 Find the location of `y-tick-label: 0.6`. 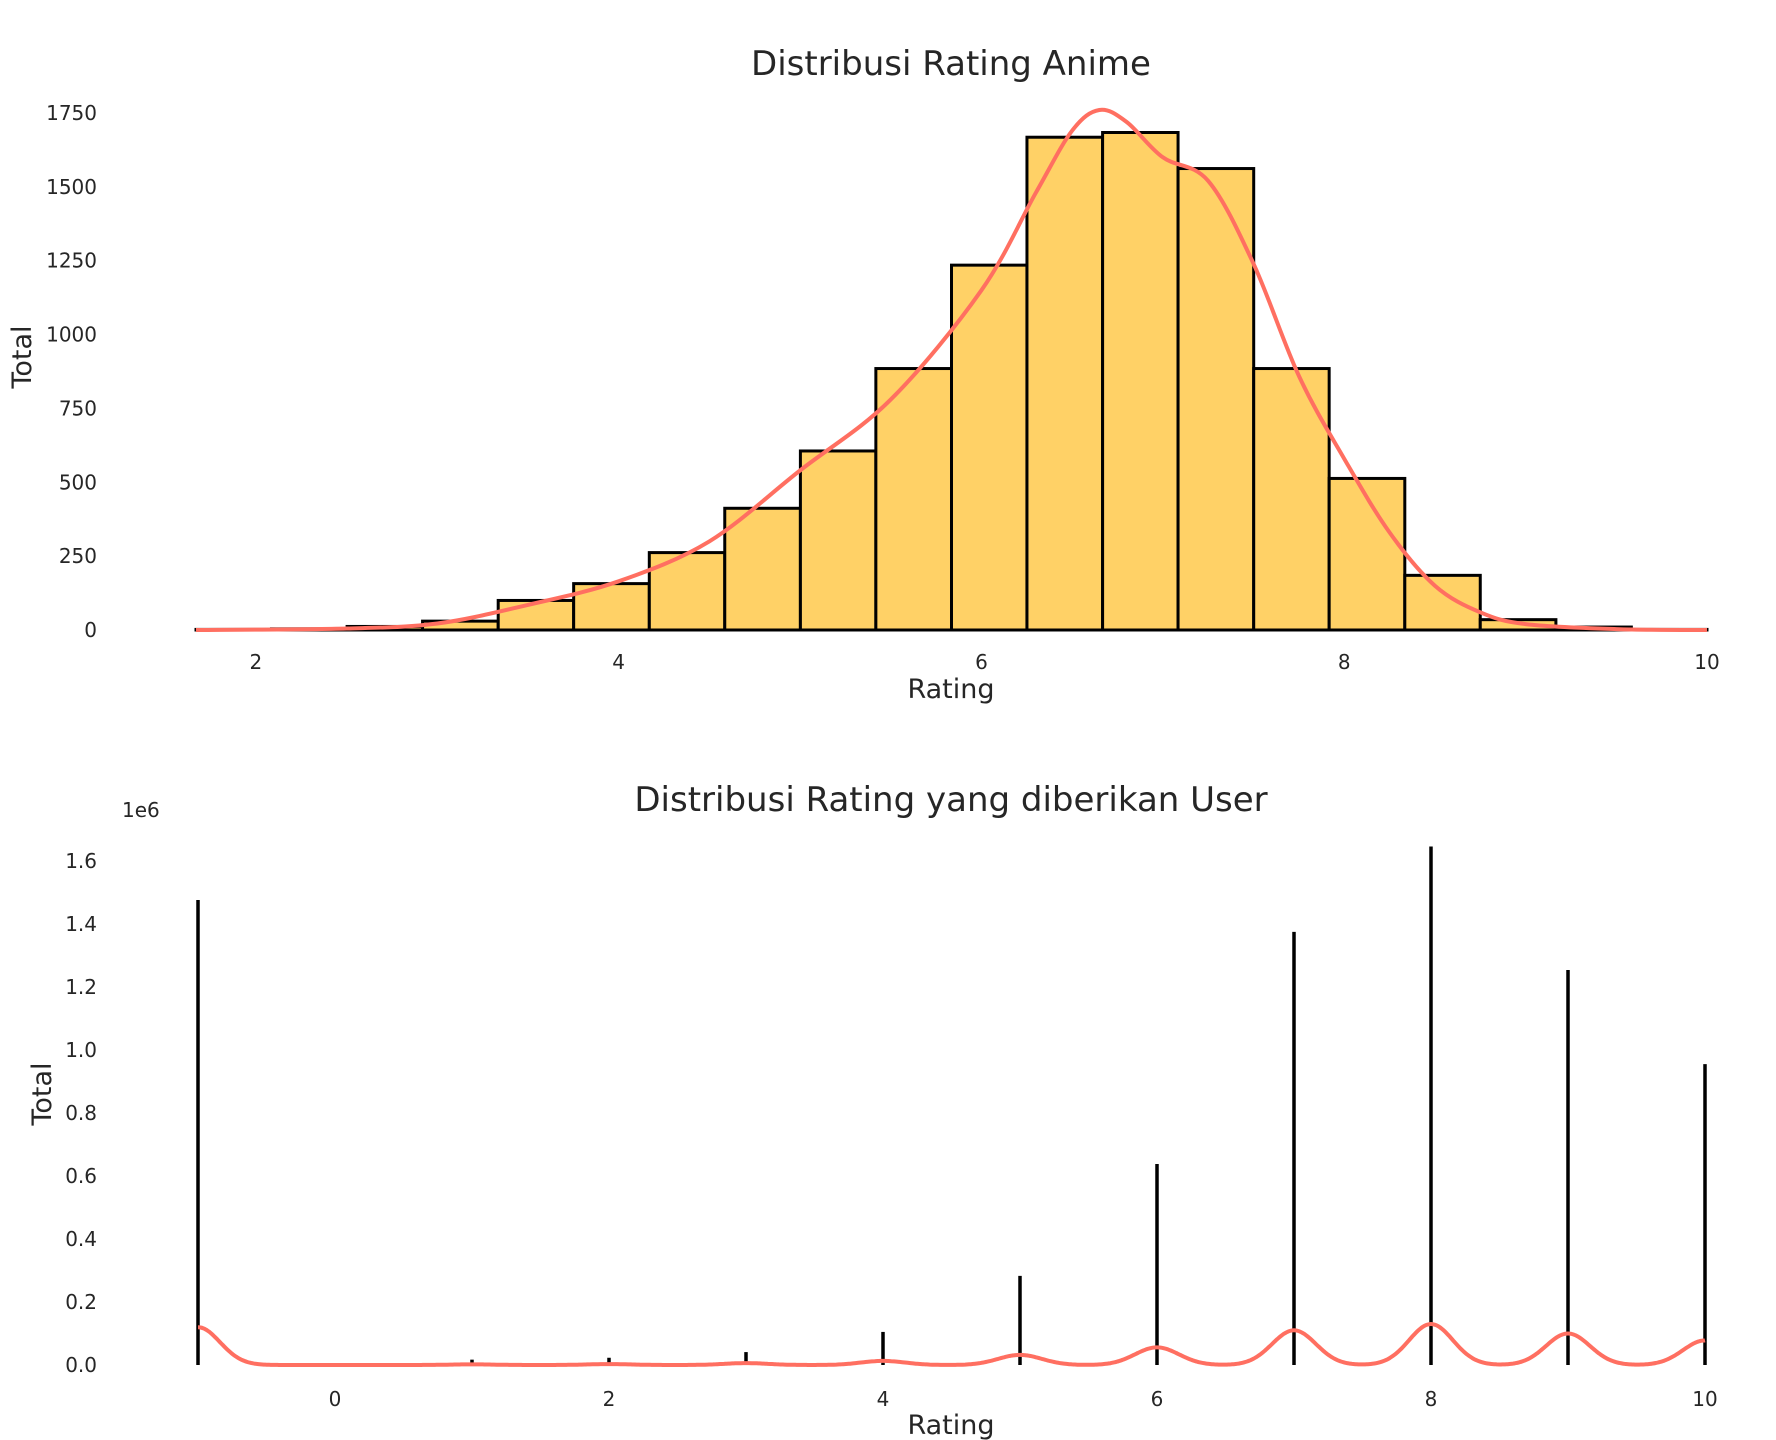

y-tick-label: 0.6 is located at coordinates (81, 1176).